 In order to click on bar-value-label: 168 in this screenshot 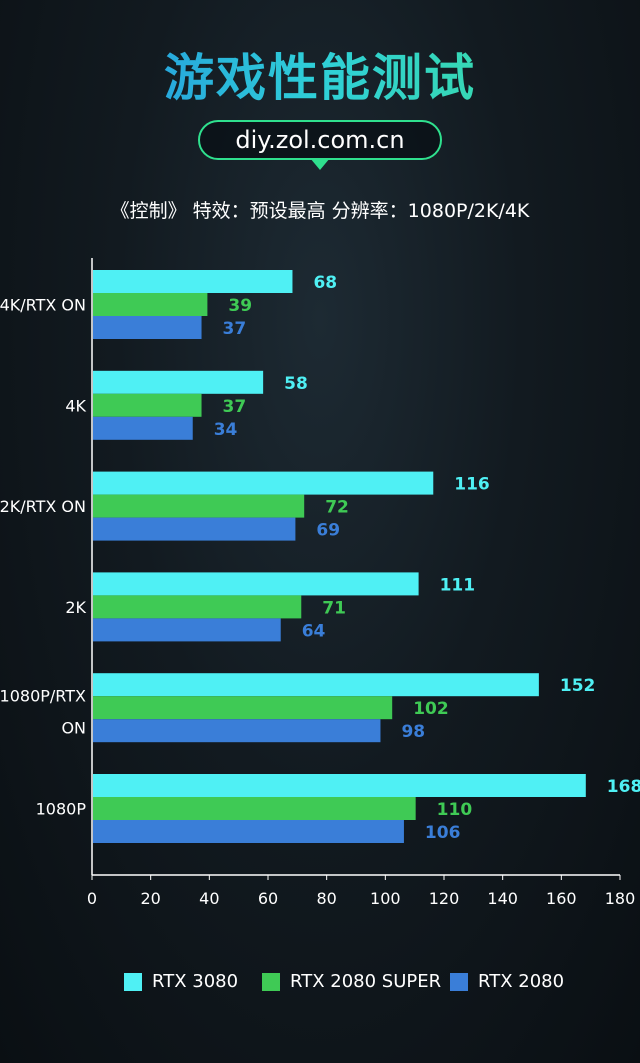, I will do `click(623, 787)`.